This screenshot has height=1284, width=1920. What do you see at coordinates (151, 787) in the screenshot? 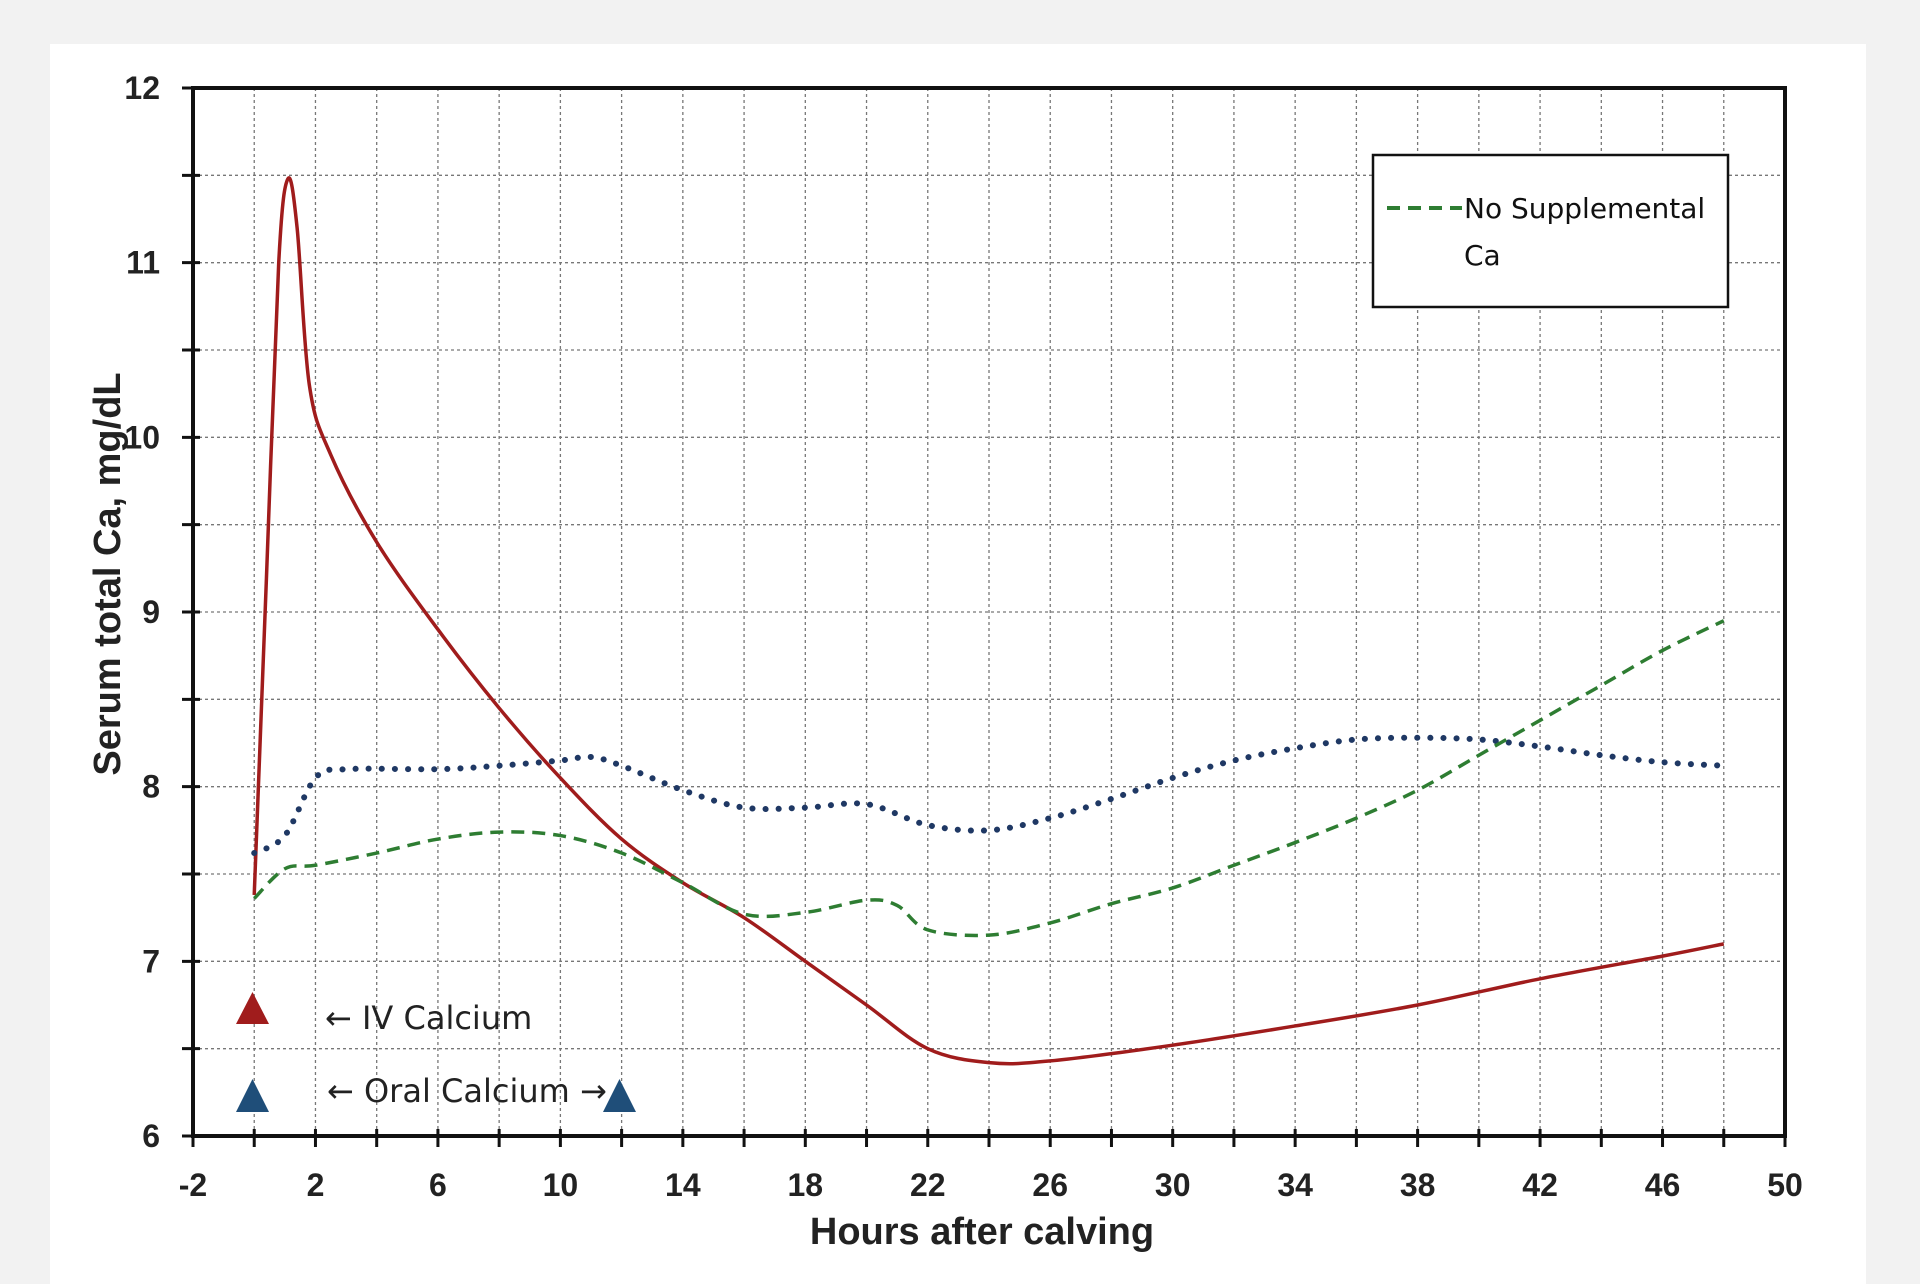
I see `y-tick-label: 8` at bounding box center [151, 787].